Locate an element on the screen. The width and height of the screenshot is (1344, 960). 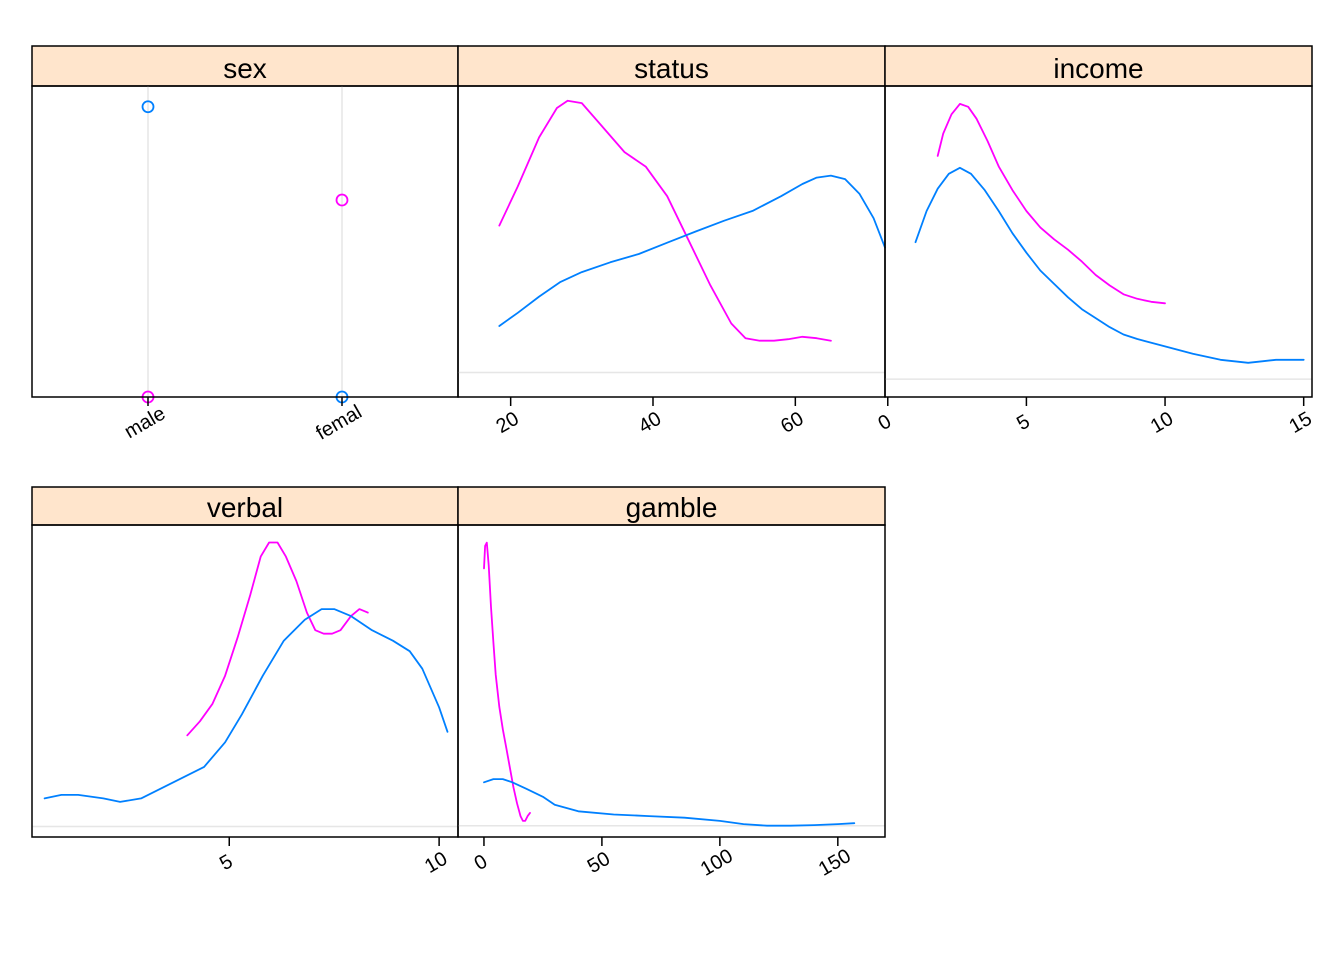
density-line-gamble-s0 is located at coordinates (507, 681).